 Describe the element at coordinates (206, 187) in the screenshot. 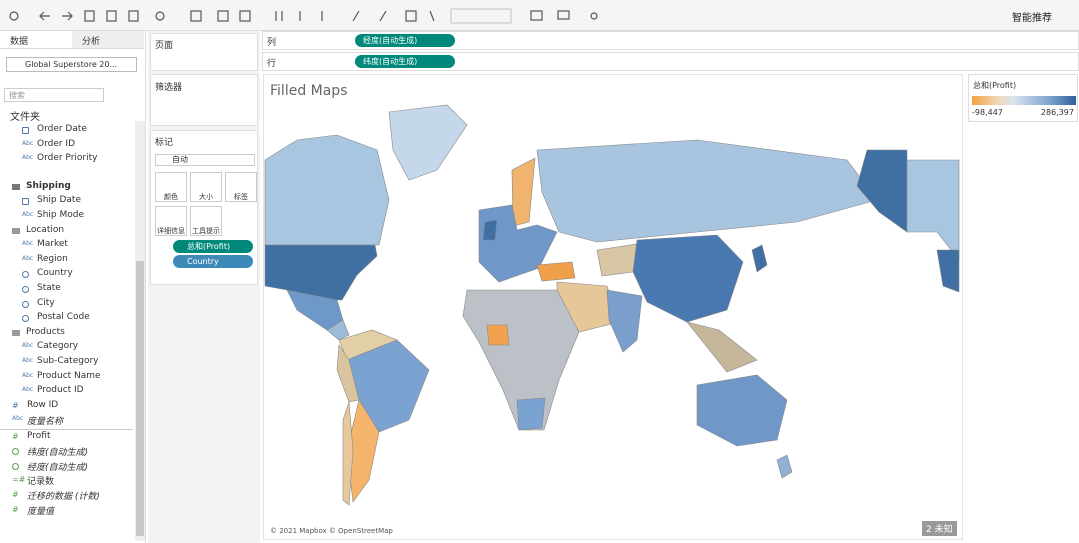

I see `mark-button: 大小` at that location.